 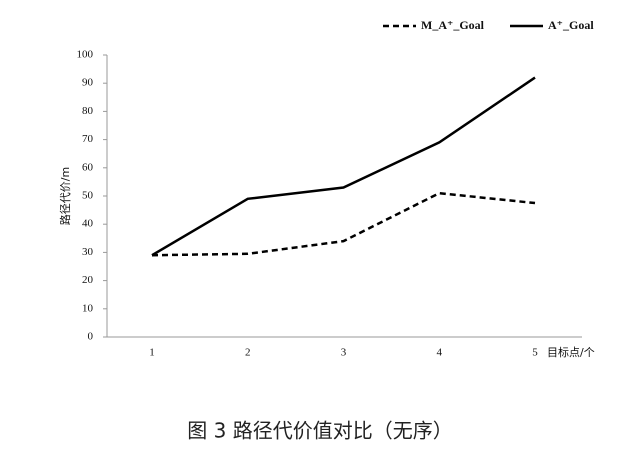 I want to click on y-tick-label: 100, so click(x=85, y=55).